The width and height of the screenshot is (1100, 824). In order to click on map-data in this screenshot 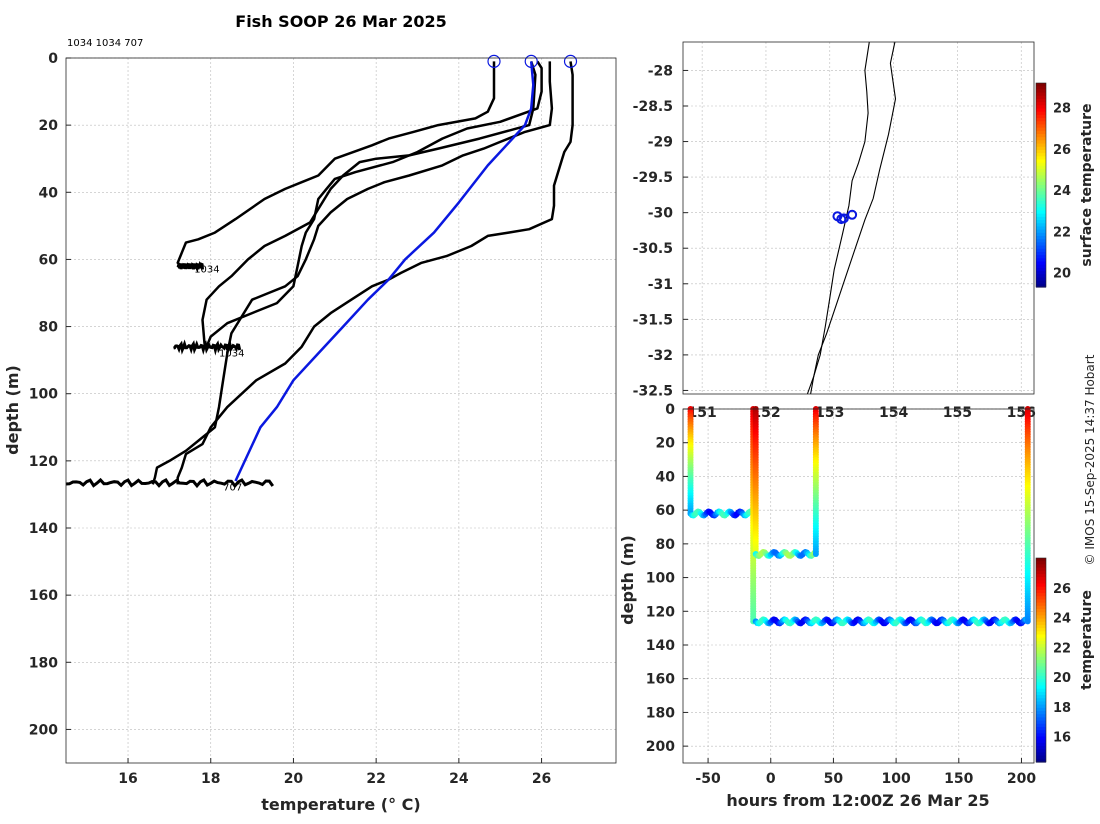, I will do `click(851, 218)`.